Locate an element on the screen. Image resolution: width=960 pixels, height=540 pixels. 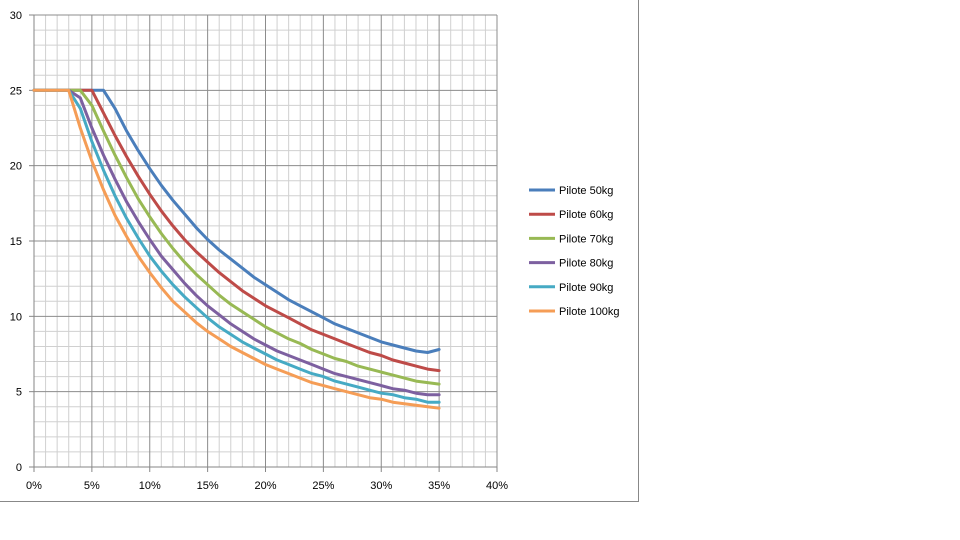
y-tick-label: 30 is located at coordinates (16, 16).